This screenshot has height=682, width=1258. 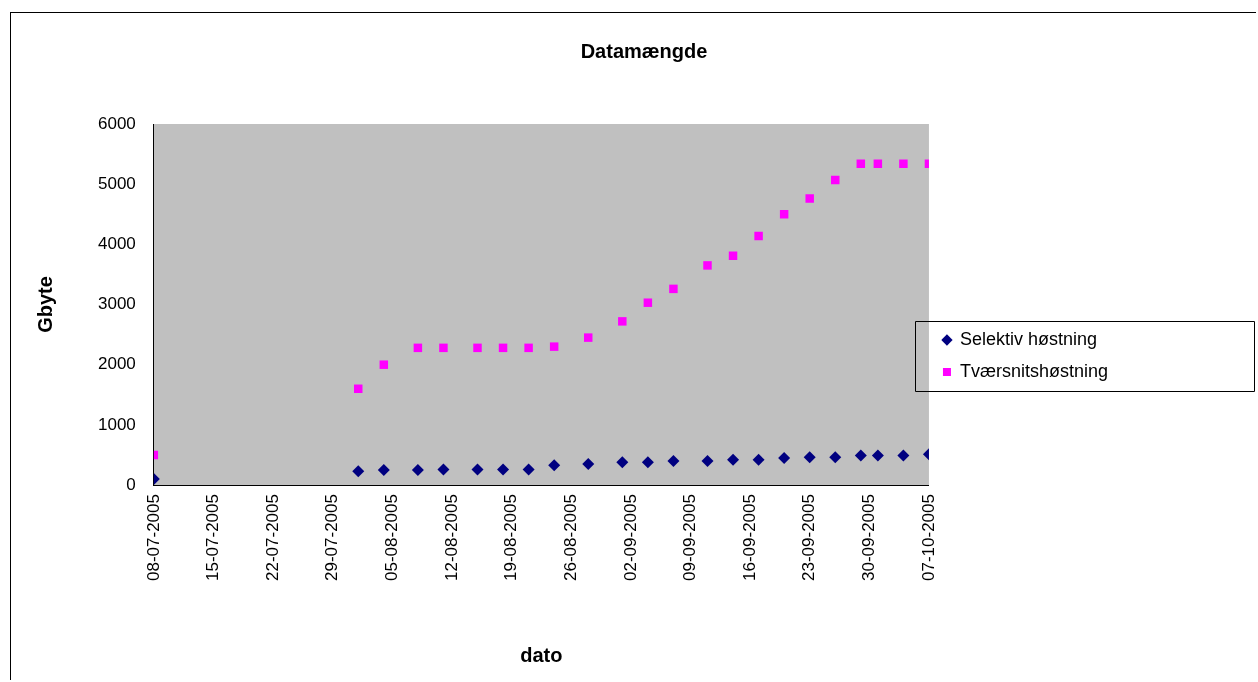 What do you see at coordinates (1033, 370) in the screenshot?
I see `legend-label: Tværsnitshøstning` at bounding box center [1033, 370].